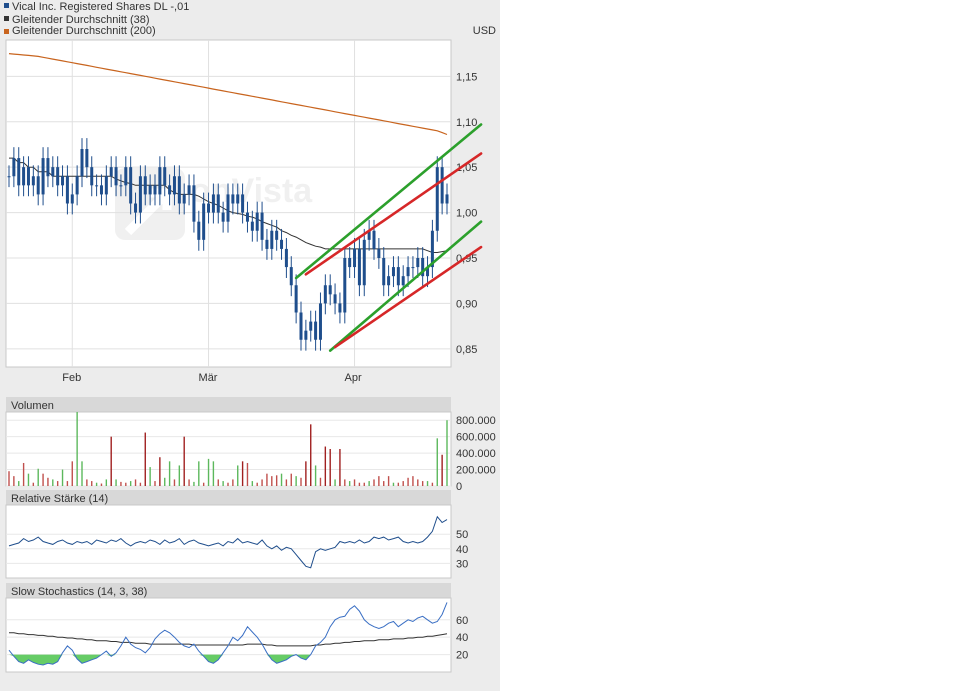  I want to click on volume-header, so click(228, 404).